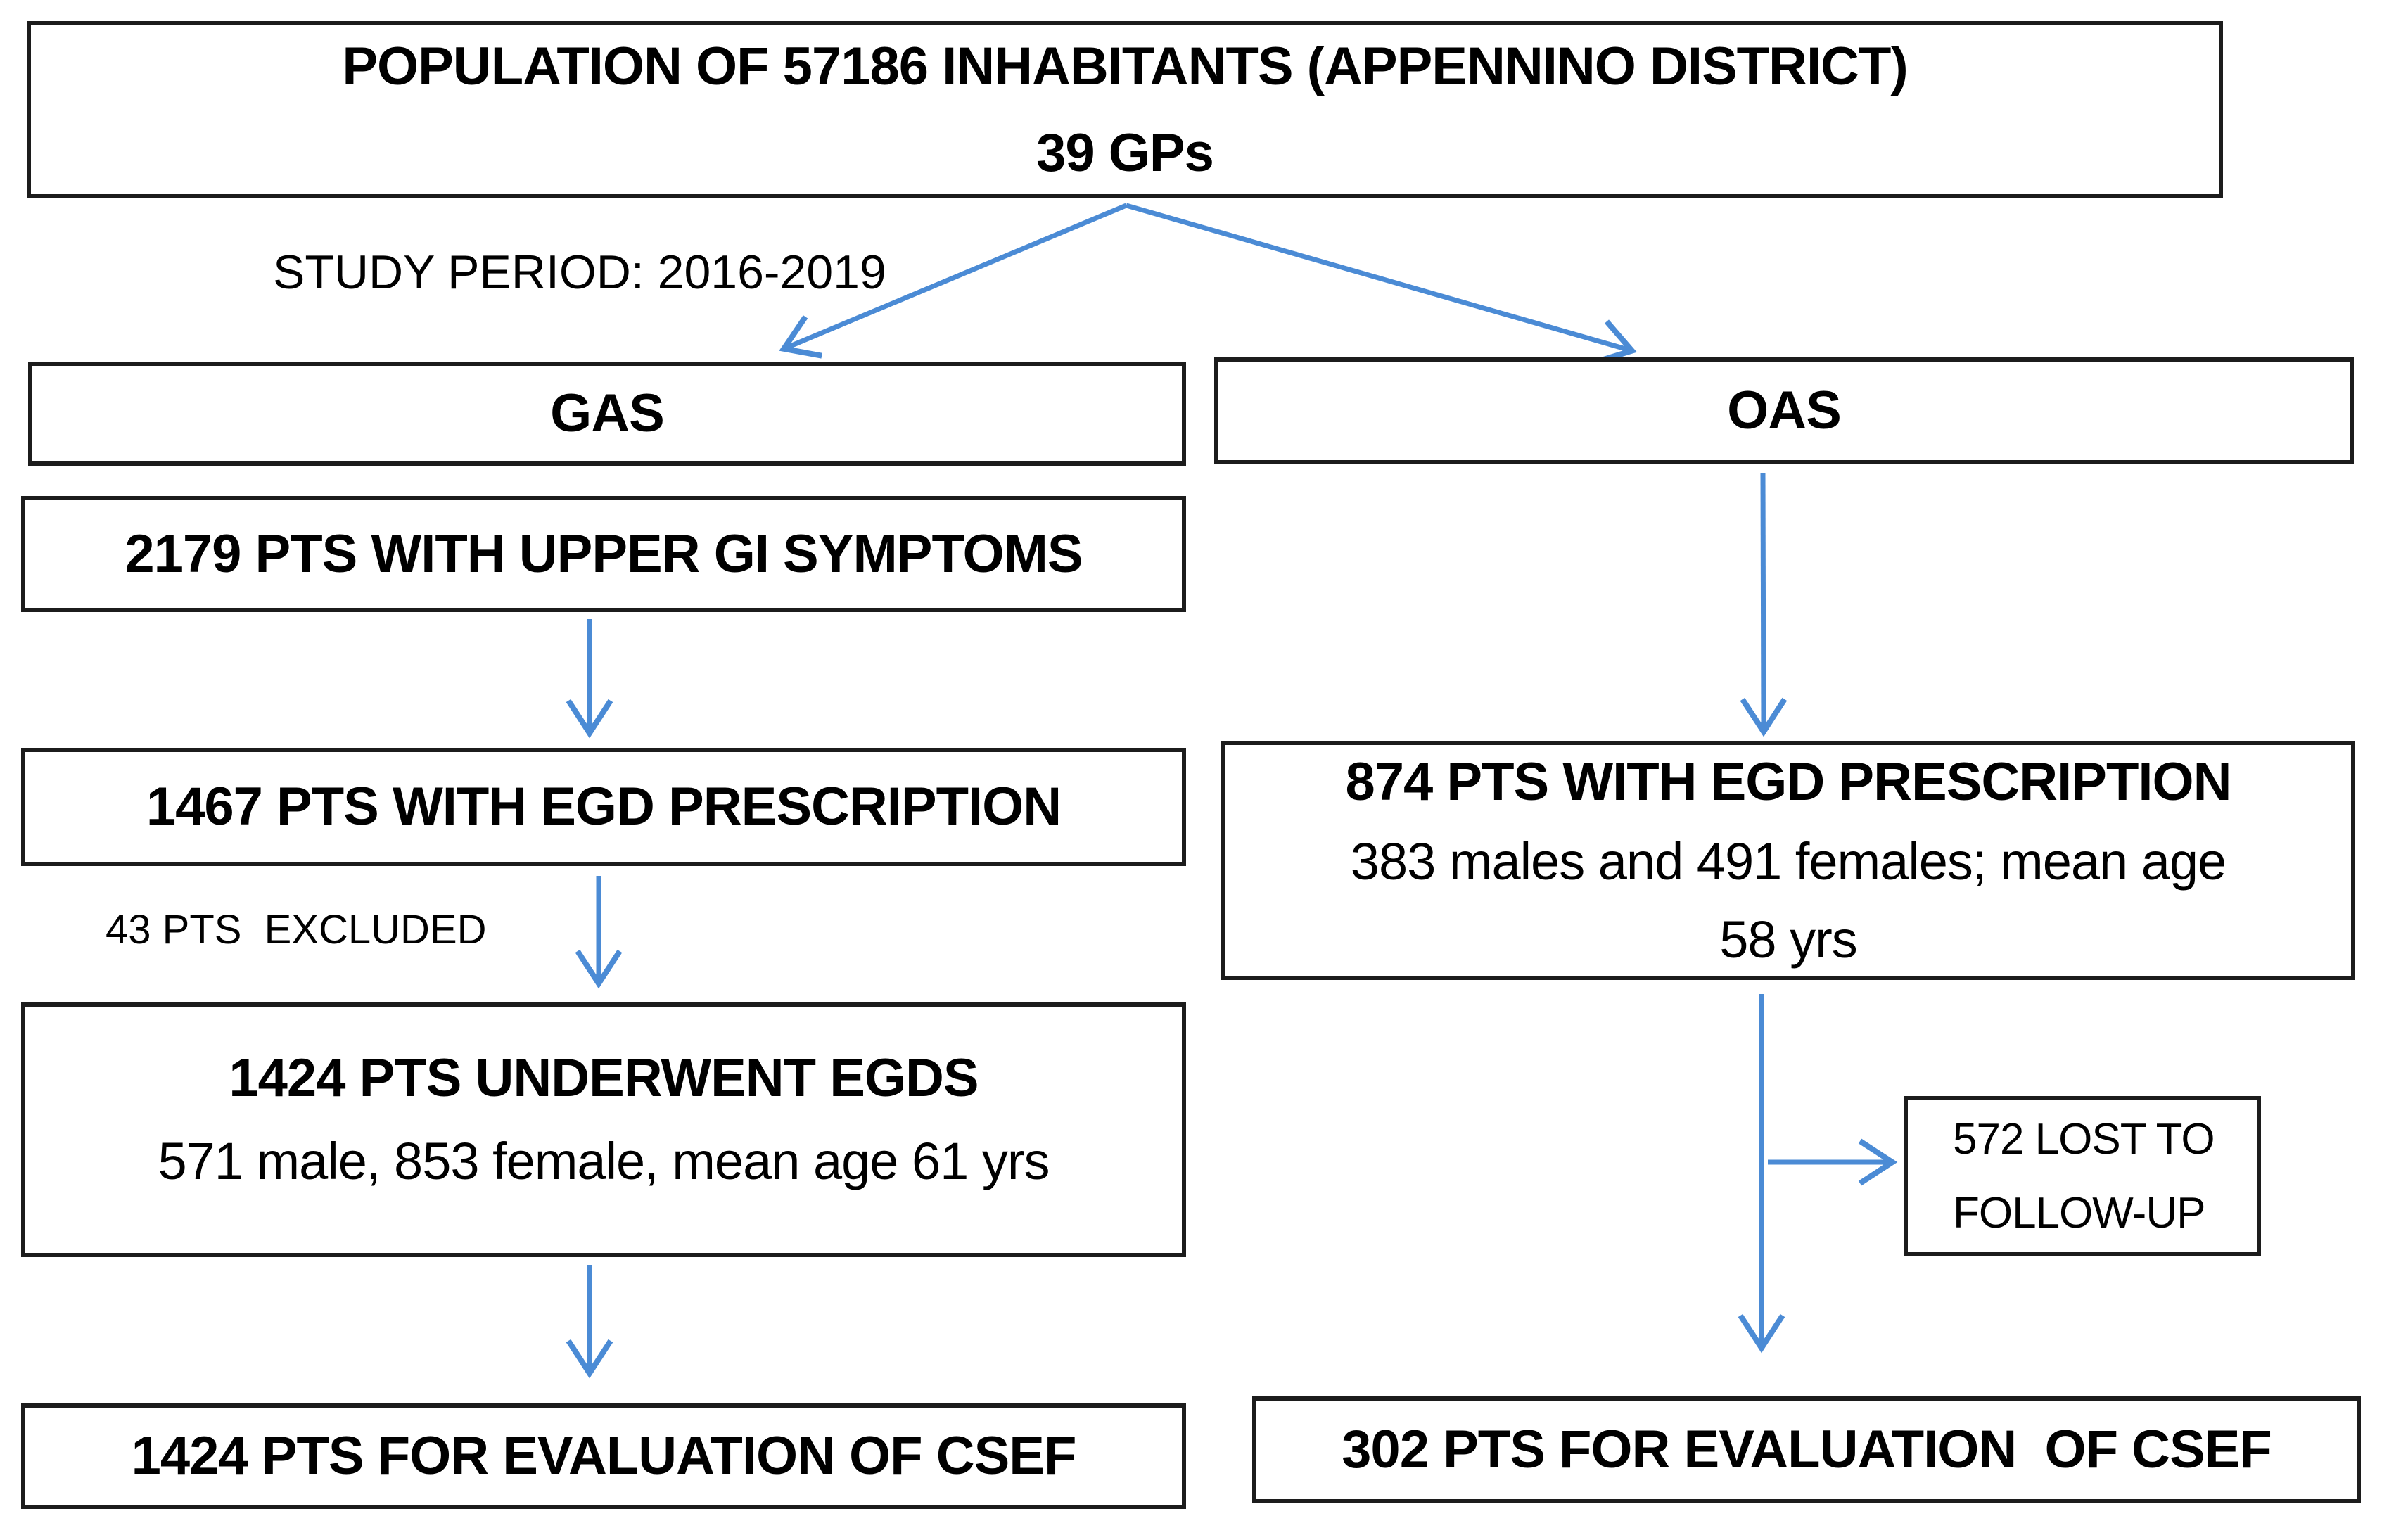 This screenshot has height=1528, width=2408. I want to click on oas-prescription-line3: 58 yrs, so click(1788, 940).